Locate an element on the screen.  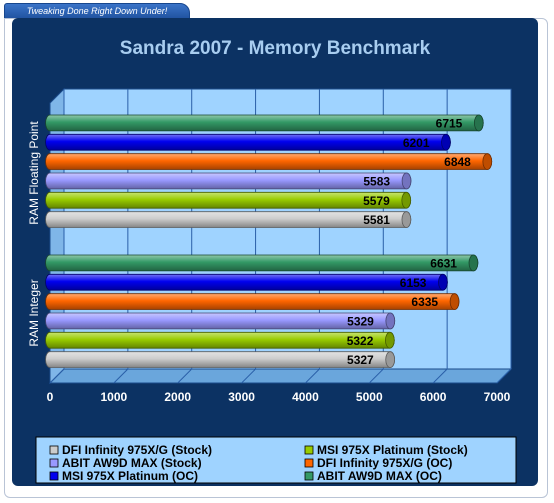
x-tick-label-0: 0 is located at coordinates (50, 397).